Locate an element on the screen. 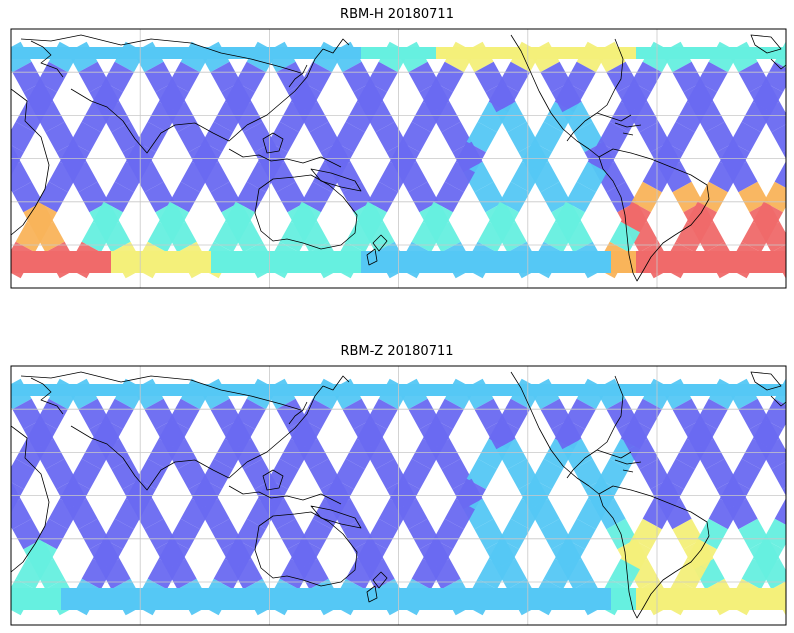  coast-china is located at coordinates (285, 87).